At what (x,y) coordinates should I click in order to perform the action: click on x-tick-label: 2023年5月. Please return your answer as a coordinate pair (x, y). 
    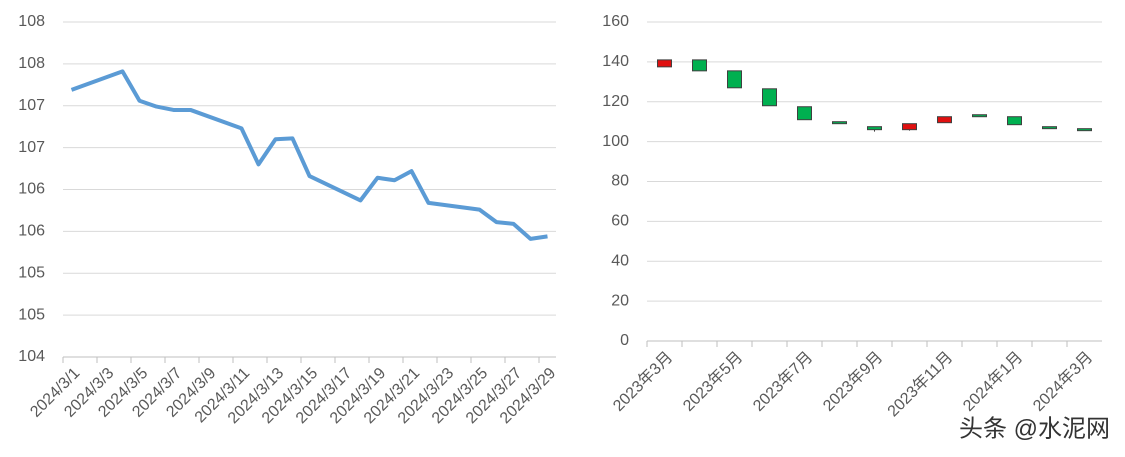
    Looking at the image, I should click on (712, 381).